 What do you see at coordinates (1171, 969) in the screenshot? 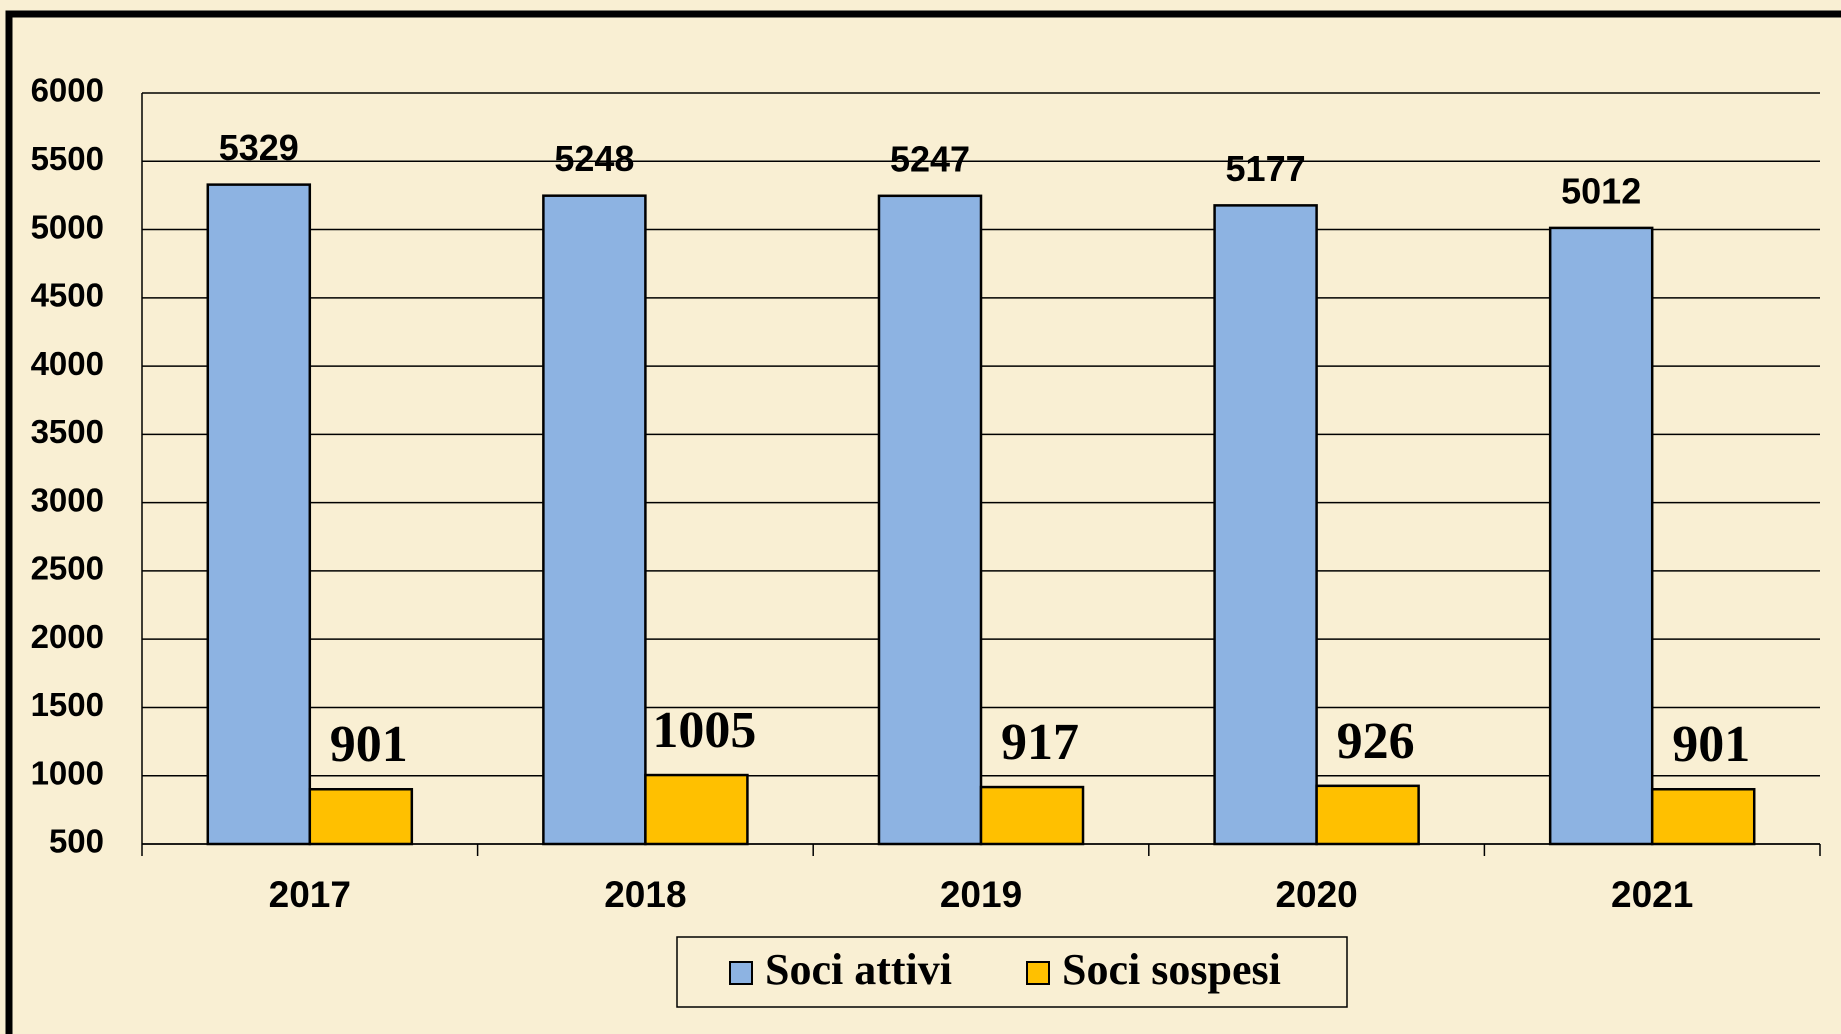
I see `legend-label: Soci sospesi` at bounding box center [1171, 969].